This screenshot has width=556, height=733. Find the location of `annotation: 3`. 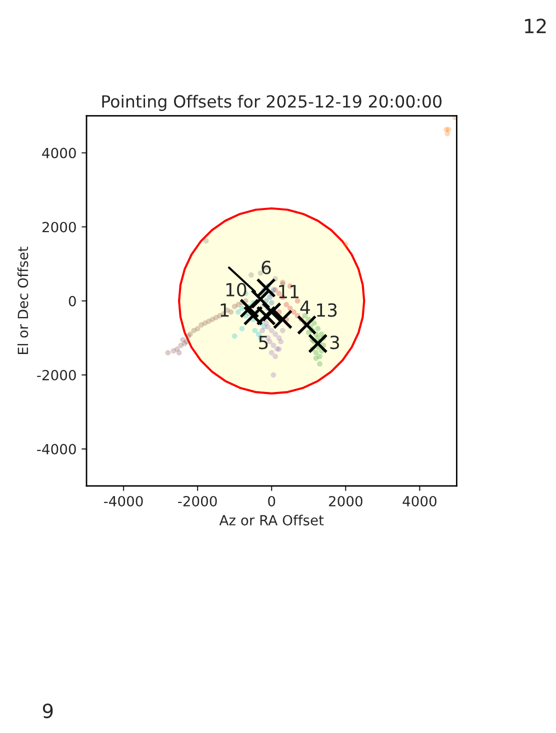

annotation: 3 is located at coordinates (335, 343).